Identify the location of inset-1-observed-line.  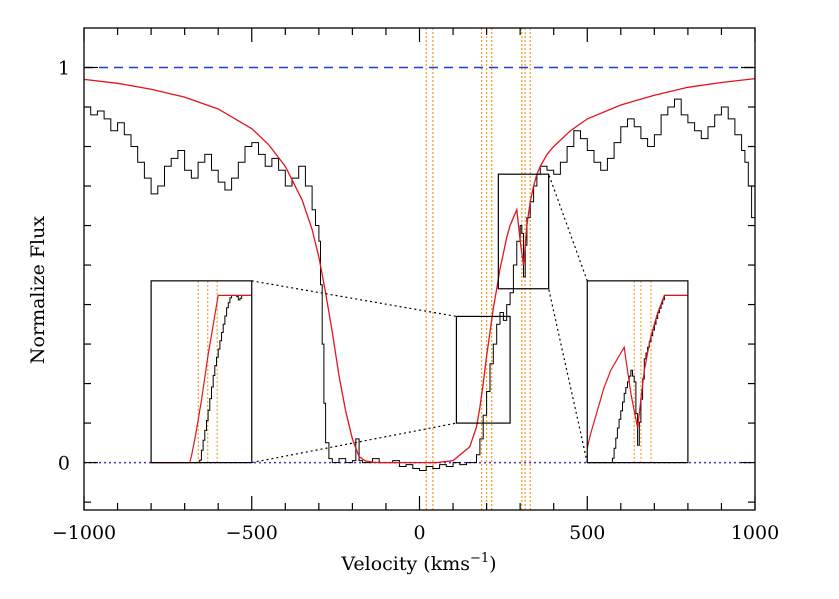
(637, 379).